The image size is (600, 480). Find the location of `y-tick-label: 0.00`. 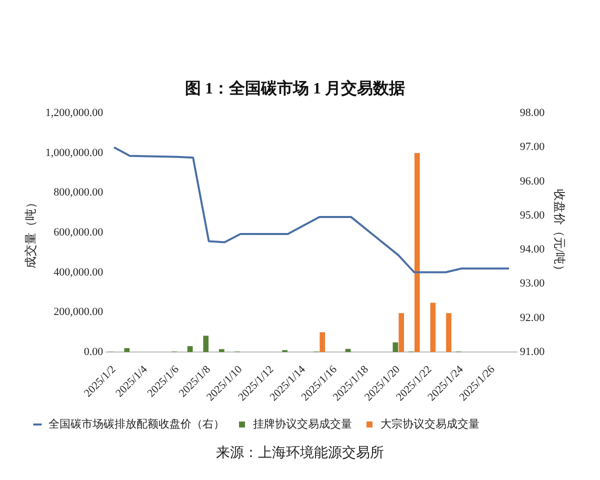

y-tick-label: 0.00 is located at coordinates (94, 352).